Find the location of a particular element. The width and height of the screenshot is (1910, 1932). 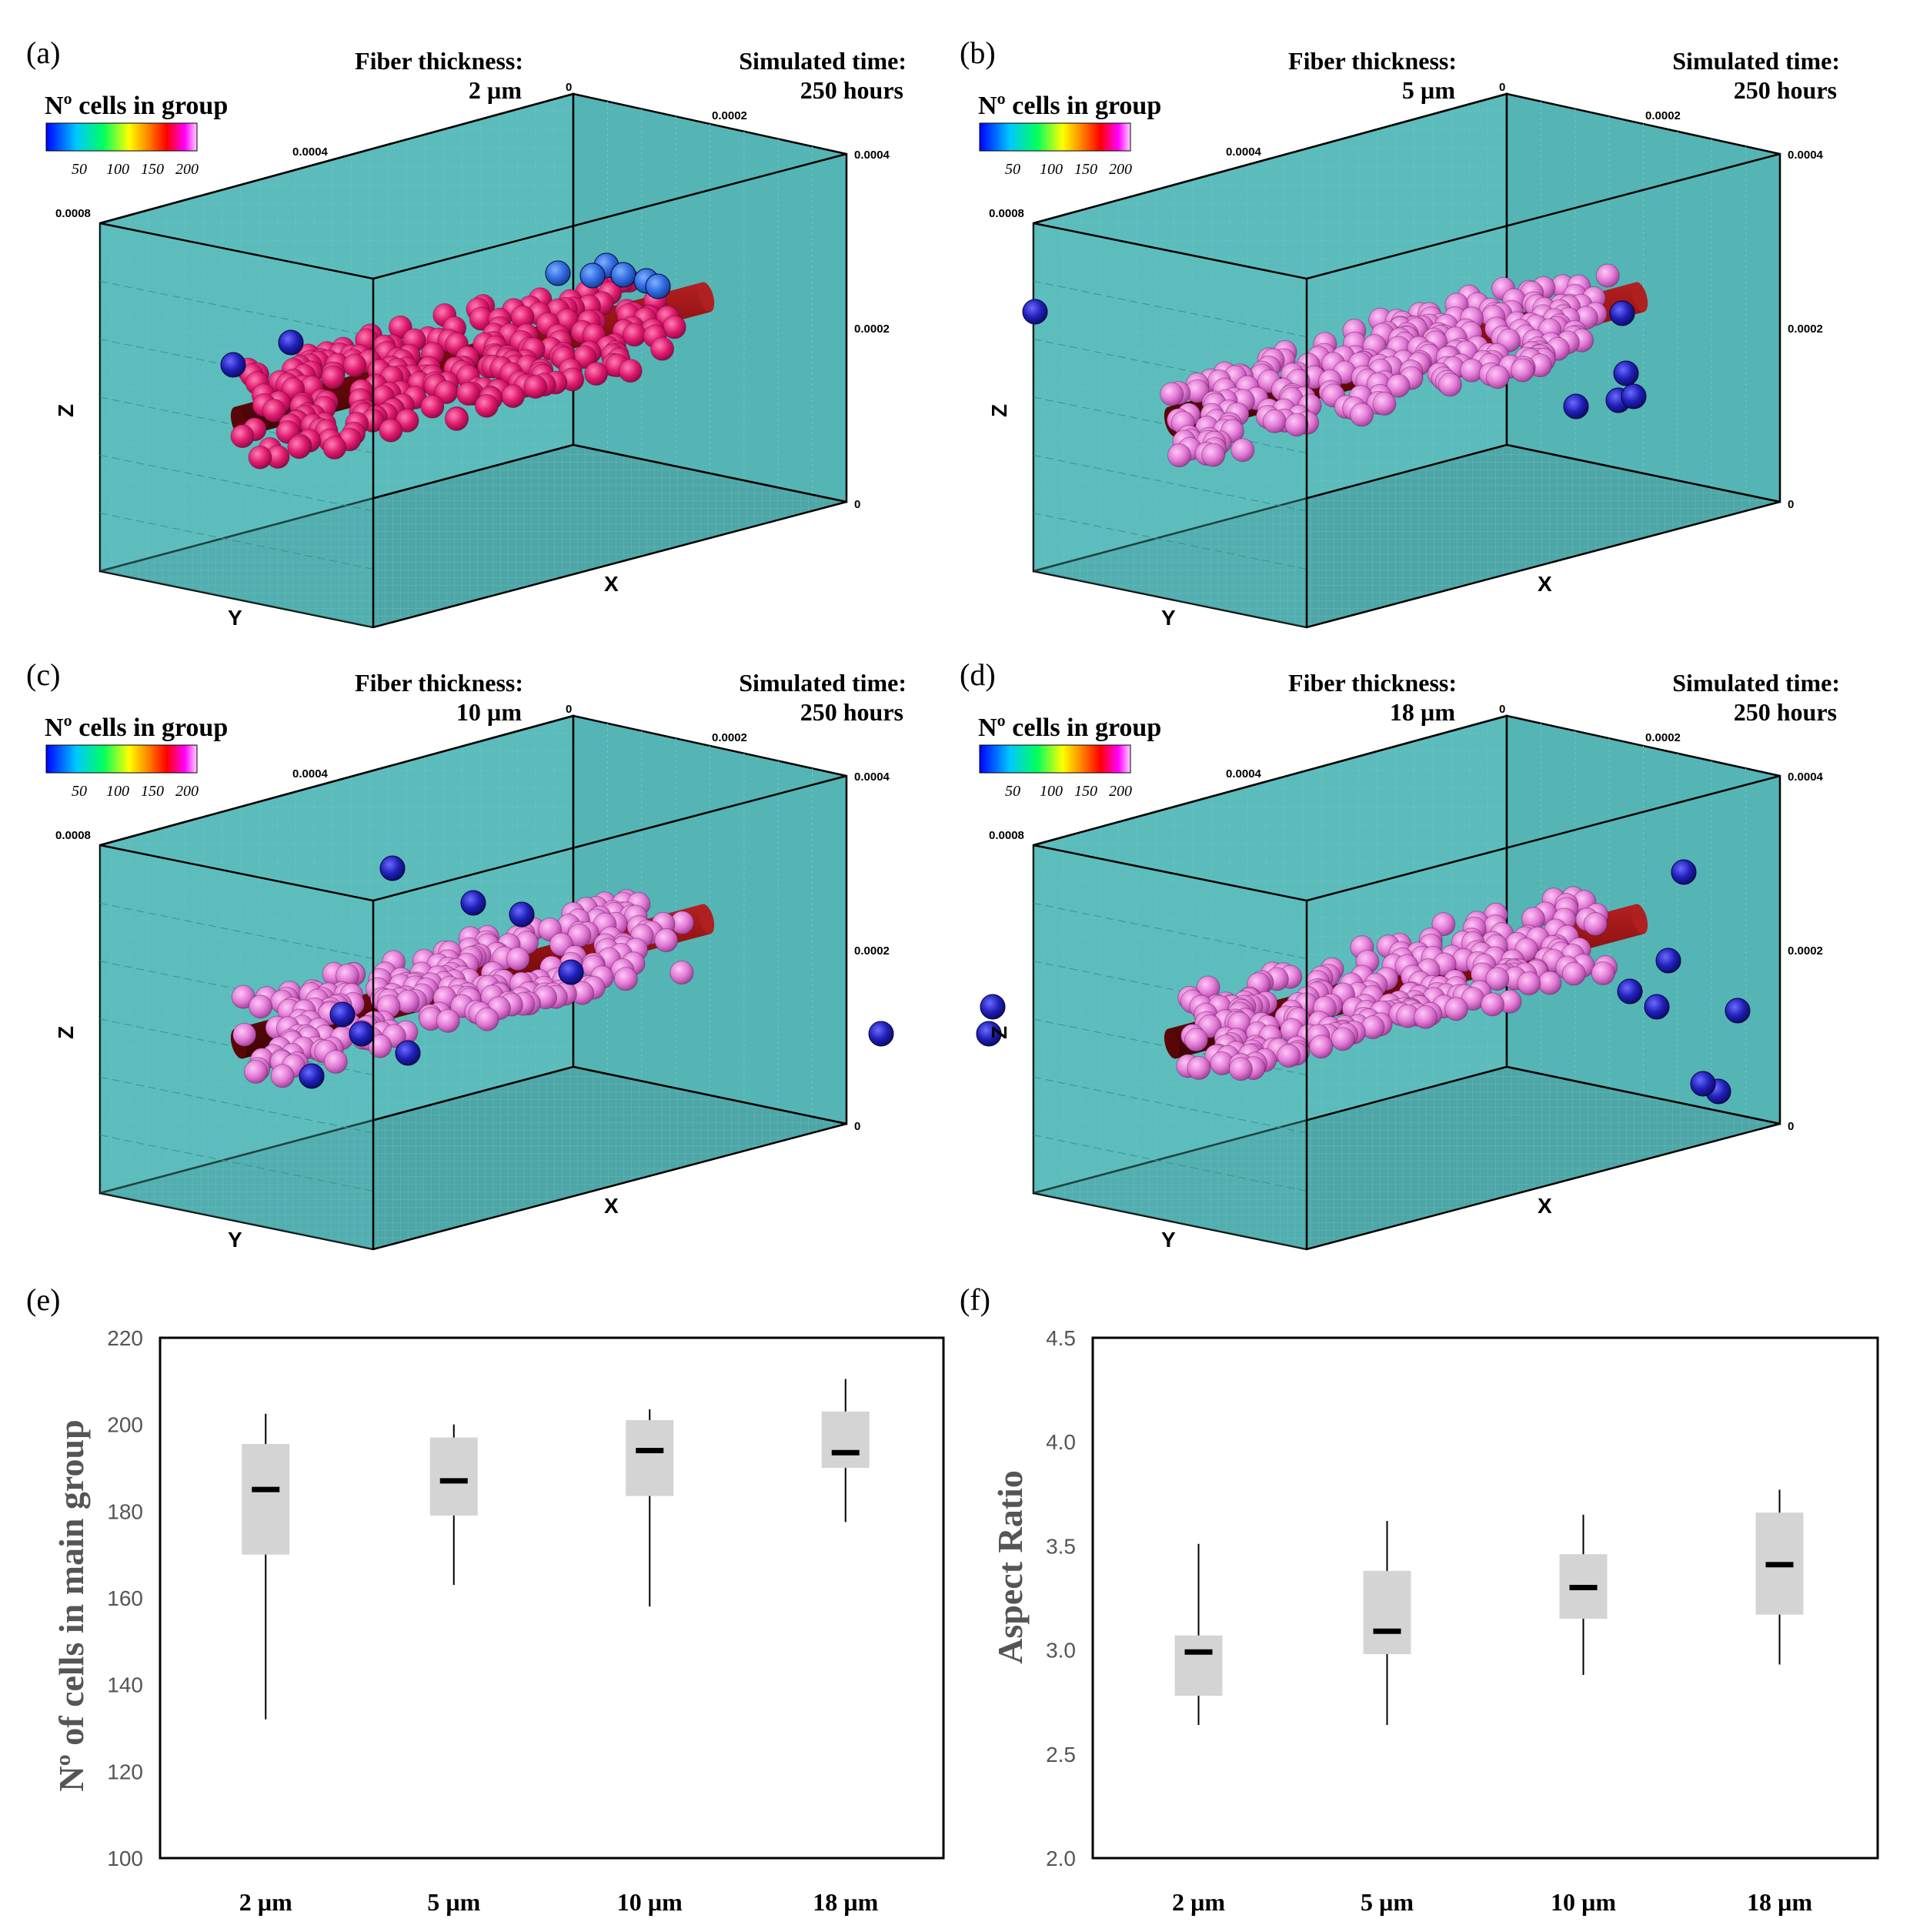

x-tick-label: 18 µm is located at coordinates (1779, 1902).